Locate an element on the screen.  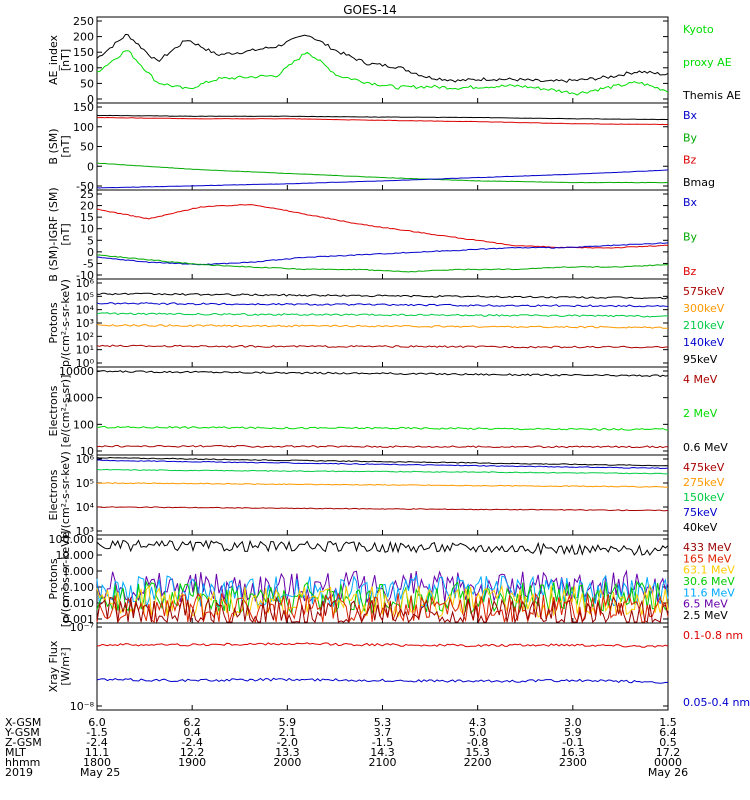
ephemeris-value: 6.0 is located at coordinates (97, 722).